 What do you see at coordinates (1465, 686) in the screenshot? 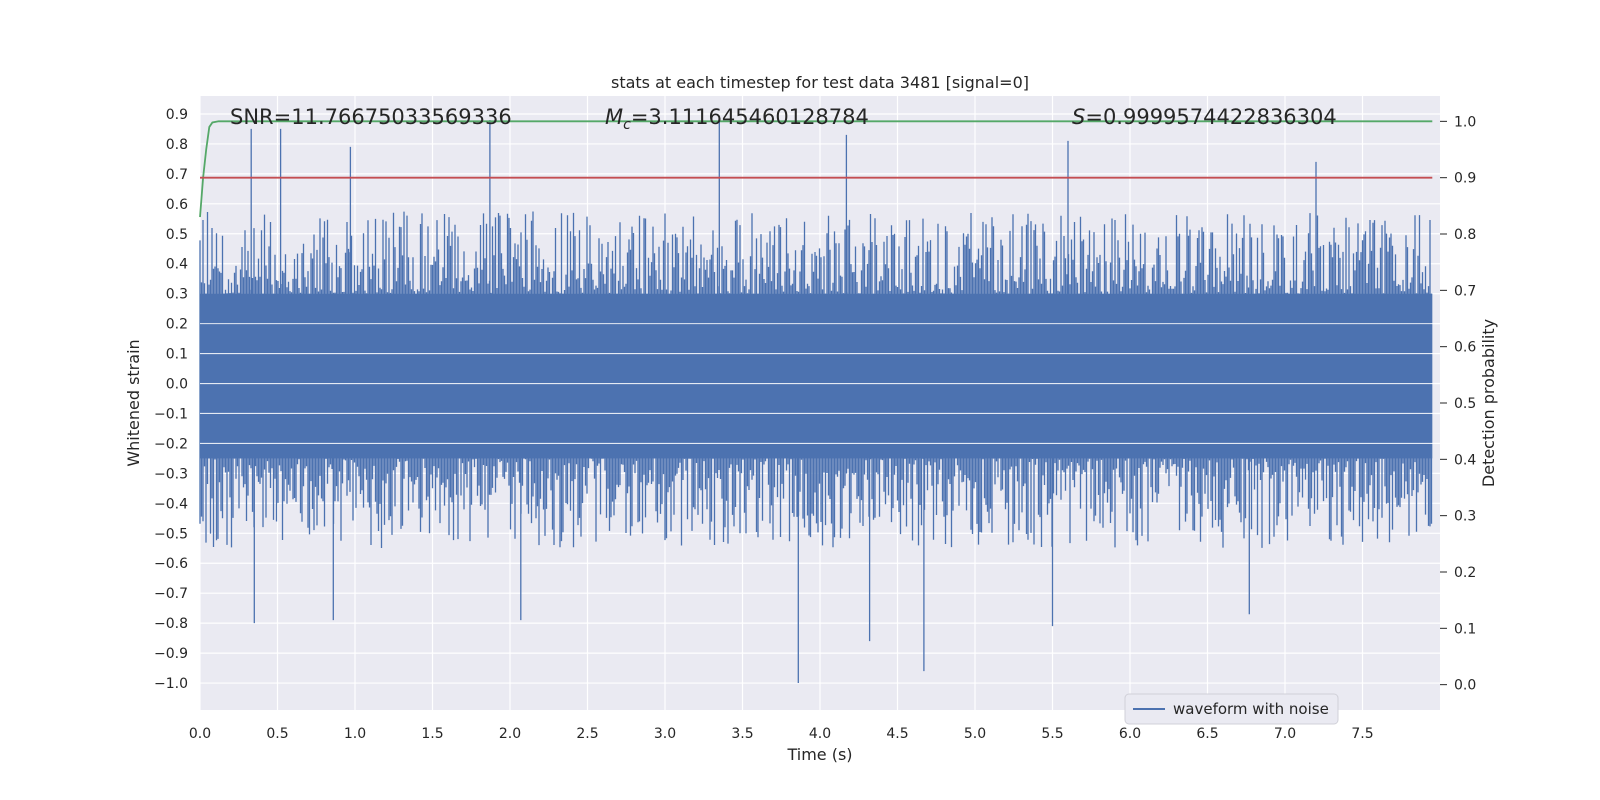
I see `right-tick-label: 0.0` at bounding box center [1465, 686].